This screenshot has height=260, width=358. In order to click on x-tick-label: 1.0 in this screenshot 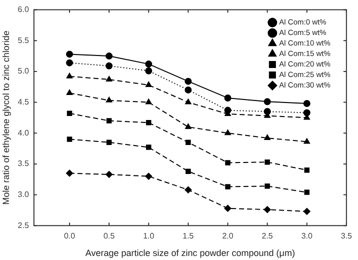, I will do `click(149, 236)`.